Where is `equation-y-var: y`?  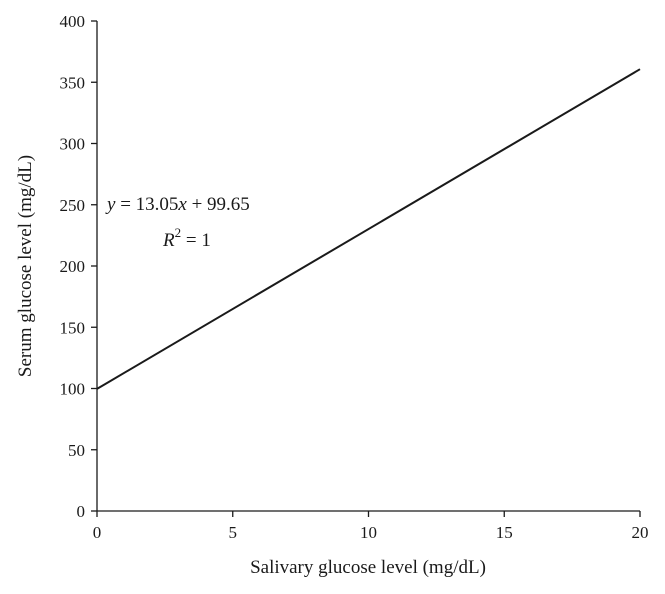 equation-y-var: y is located at coordinates (110, 204).